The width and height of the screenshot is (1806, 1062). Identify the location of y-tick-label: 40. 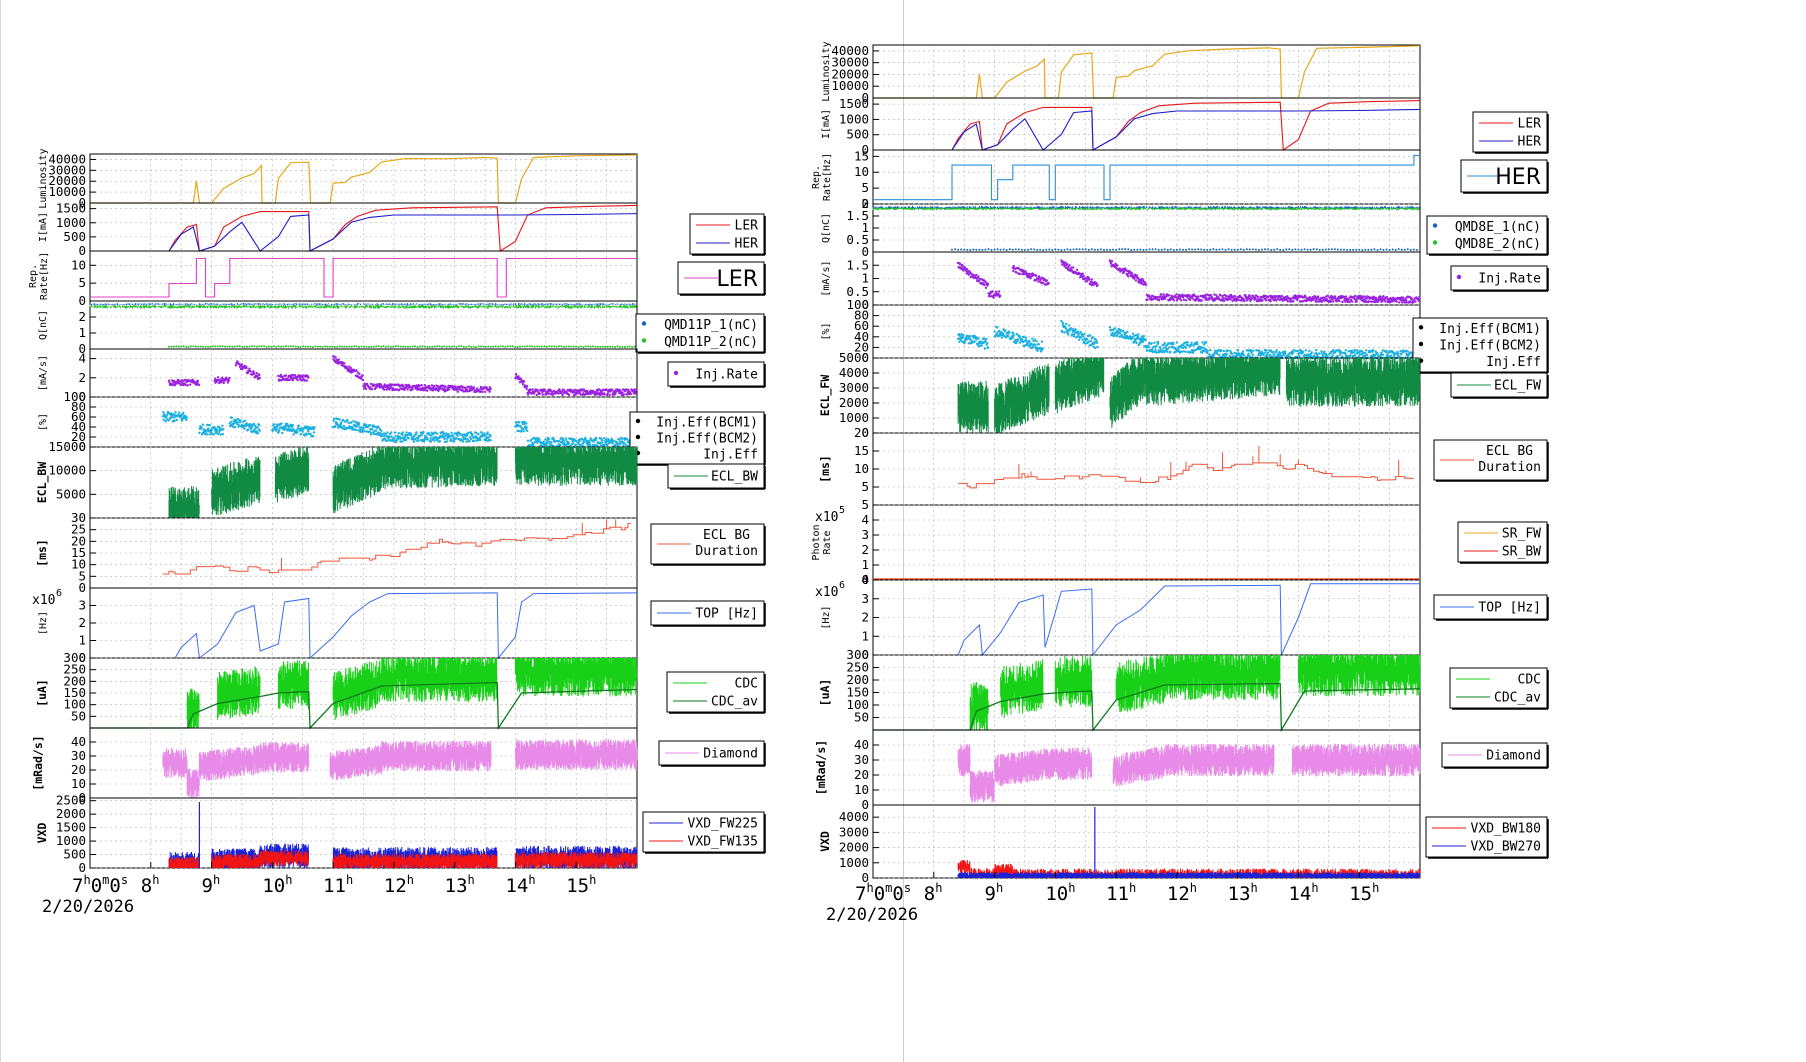
(78, 426).